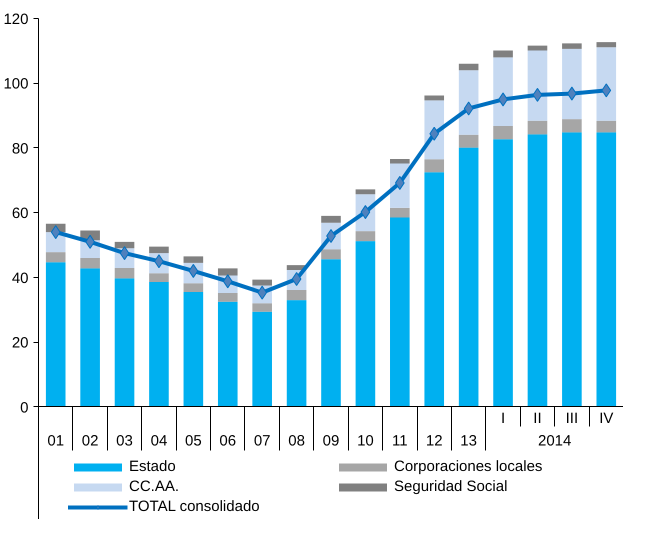  I want to click on y-tick-label: 120, so click(16, 19).